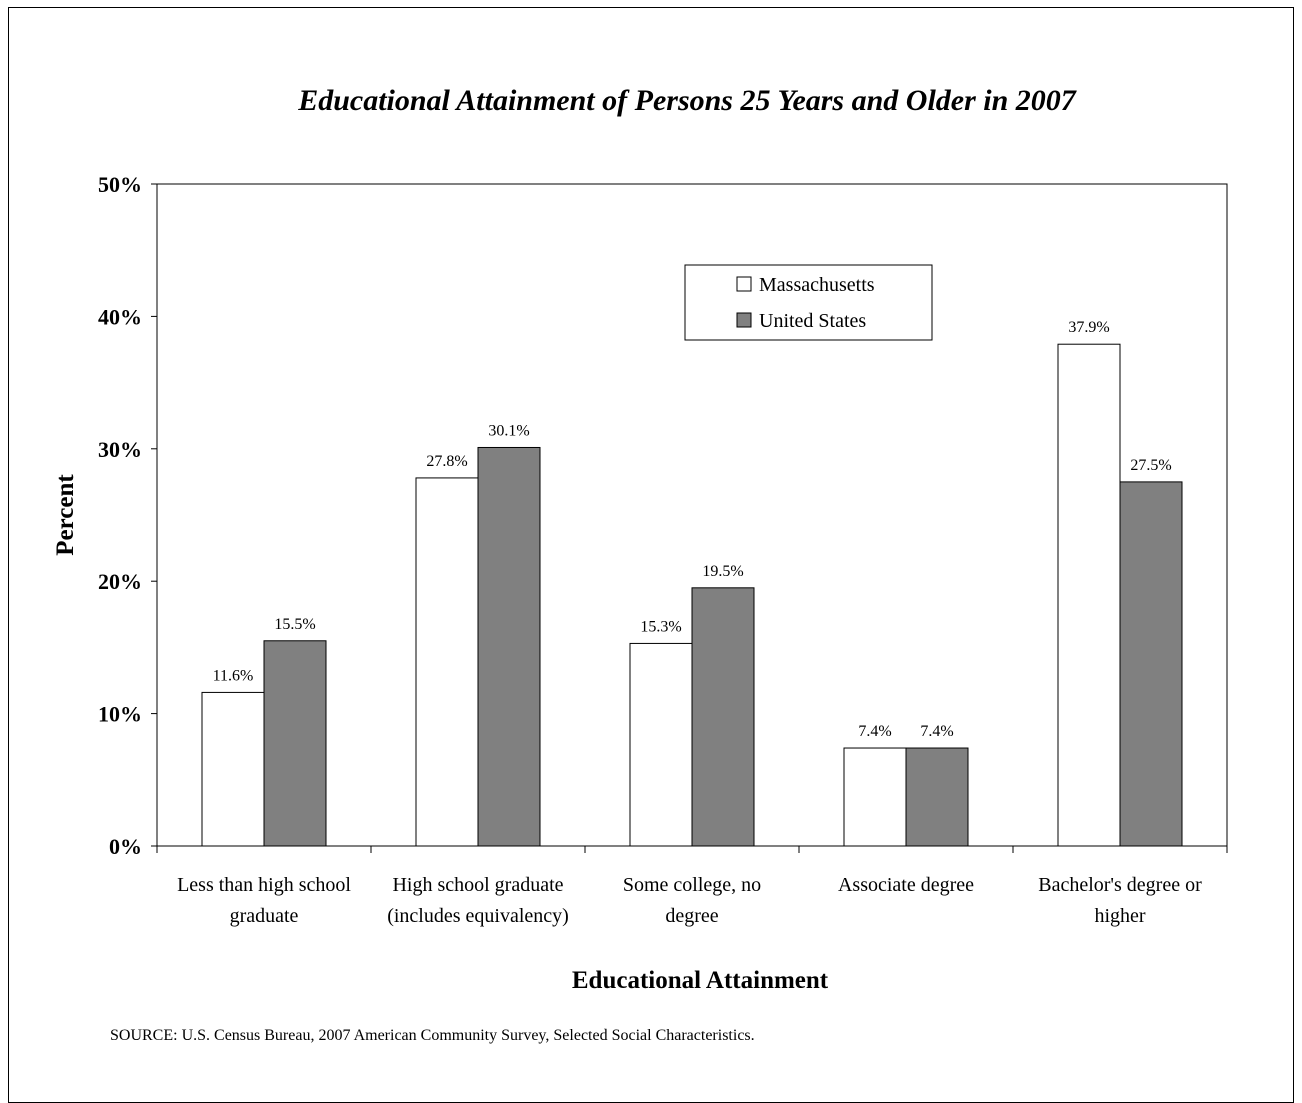 This screenshot has width=1302, height=1103. I want to click on x-tick-label-line: Bachelor's degree or, so click(1120, 885).